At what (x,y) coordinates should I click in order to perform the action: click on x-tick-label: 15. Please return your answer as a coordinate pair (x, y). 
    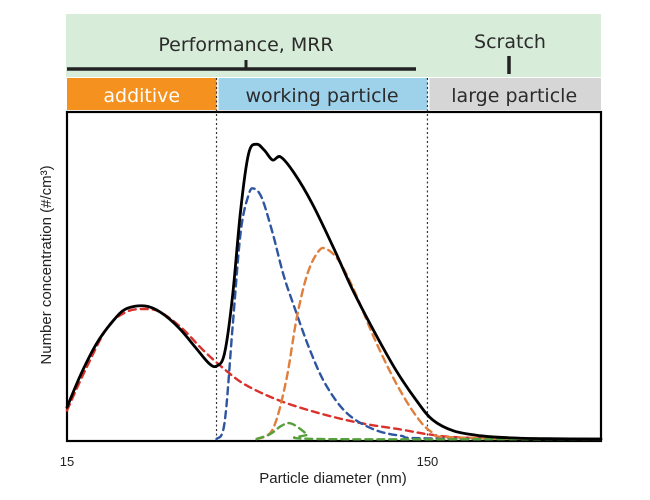
    Looking at the image, I should click on (67, 461).